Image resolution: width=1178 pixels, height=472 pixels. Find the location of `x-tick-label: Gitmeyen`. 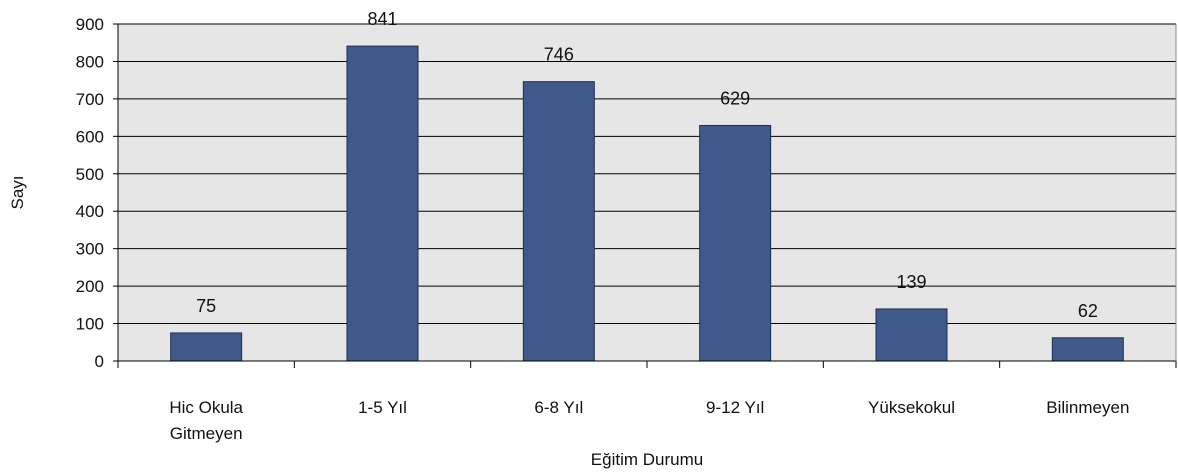

x-tick-label: Gitmeyen is located at coordinates (206, 433).